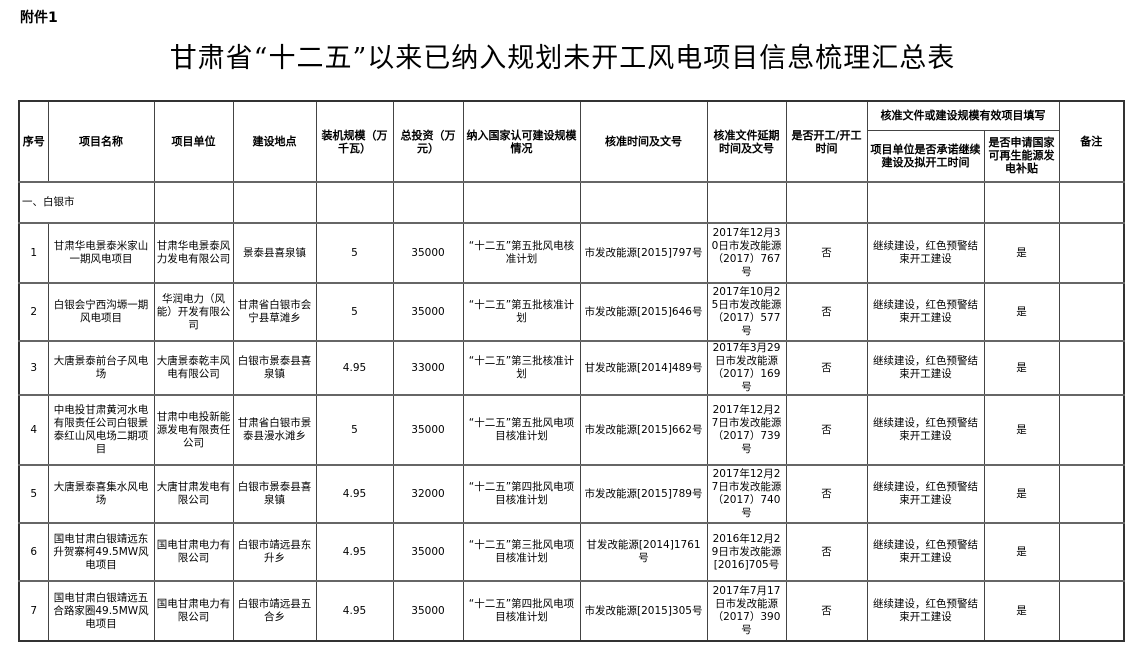 The image size is (1125, 651). I want to click on cell-location: 白银市靖远县东升乡, so click(274, 552).